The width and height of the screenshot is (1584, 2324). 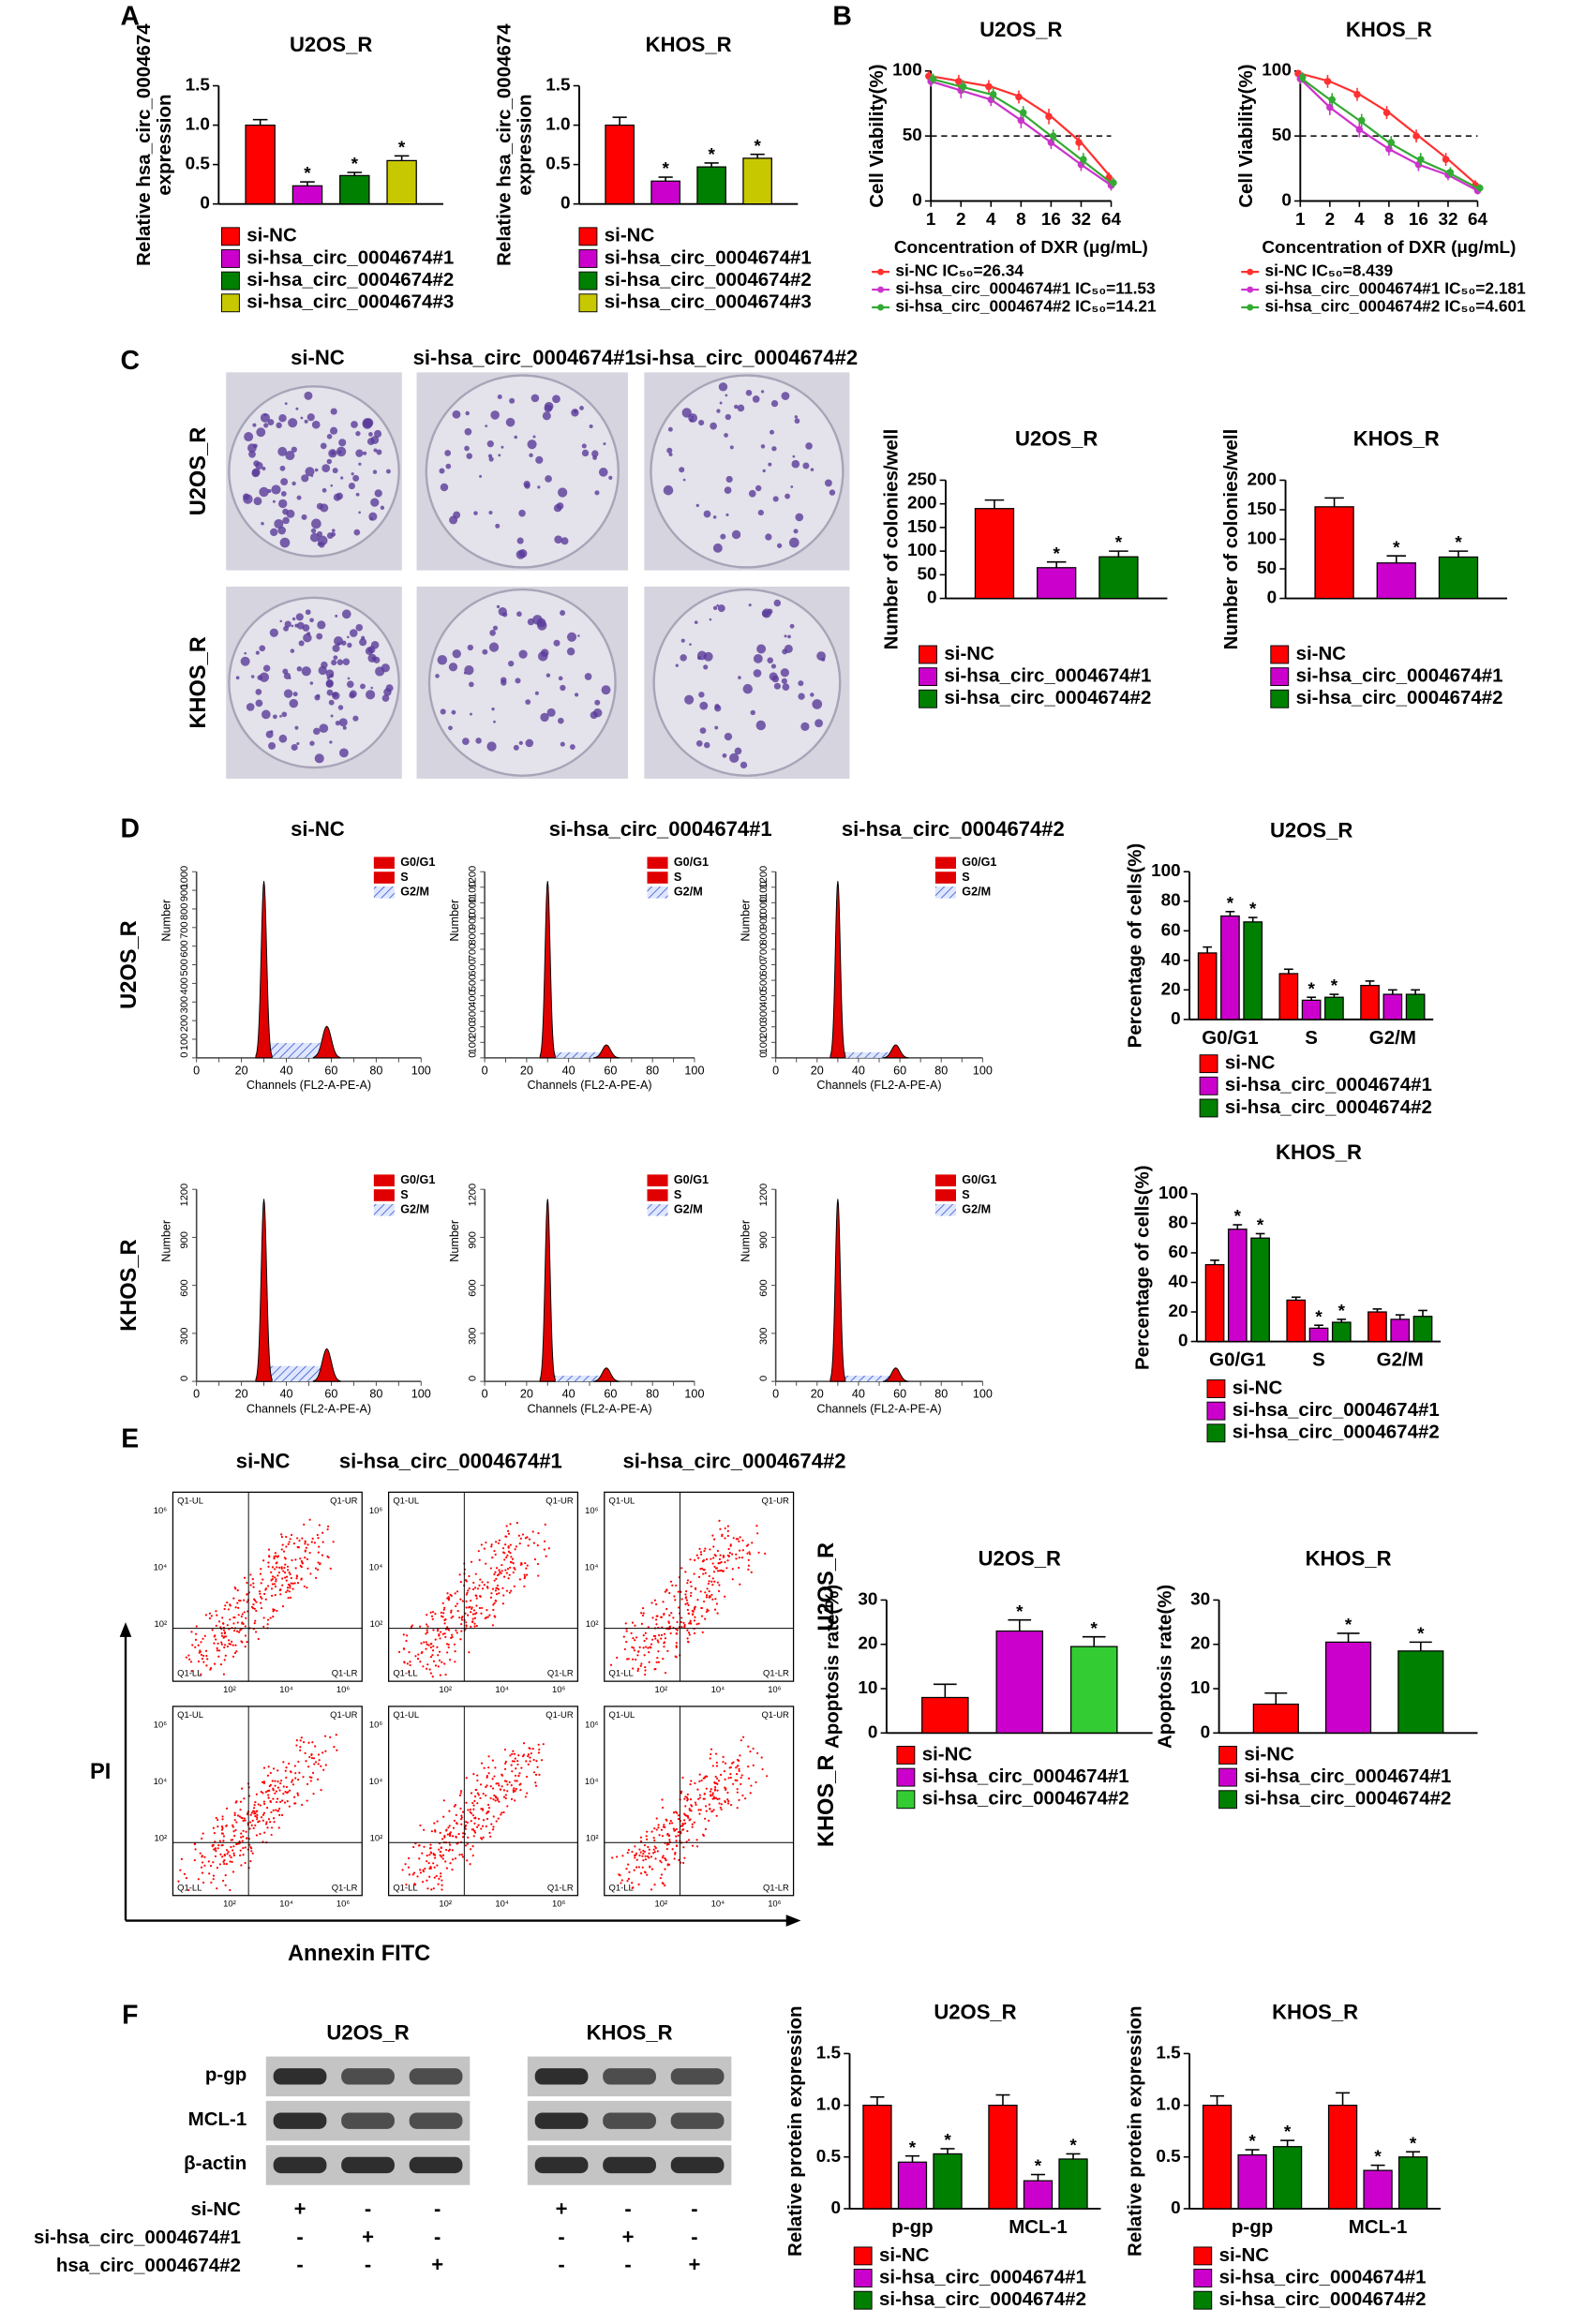 What do you see at coordinates (344, 1715) in the screenshot?
I see `quadrant-label: Q1-UR` at bounding box center [344, 1715].